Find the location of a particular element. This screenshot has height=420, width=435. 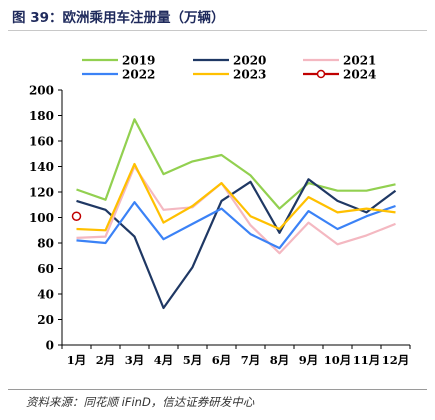

legend-label: 2024 is located at coordinates (359, 75).